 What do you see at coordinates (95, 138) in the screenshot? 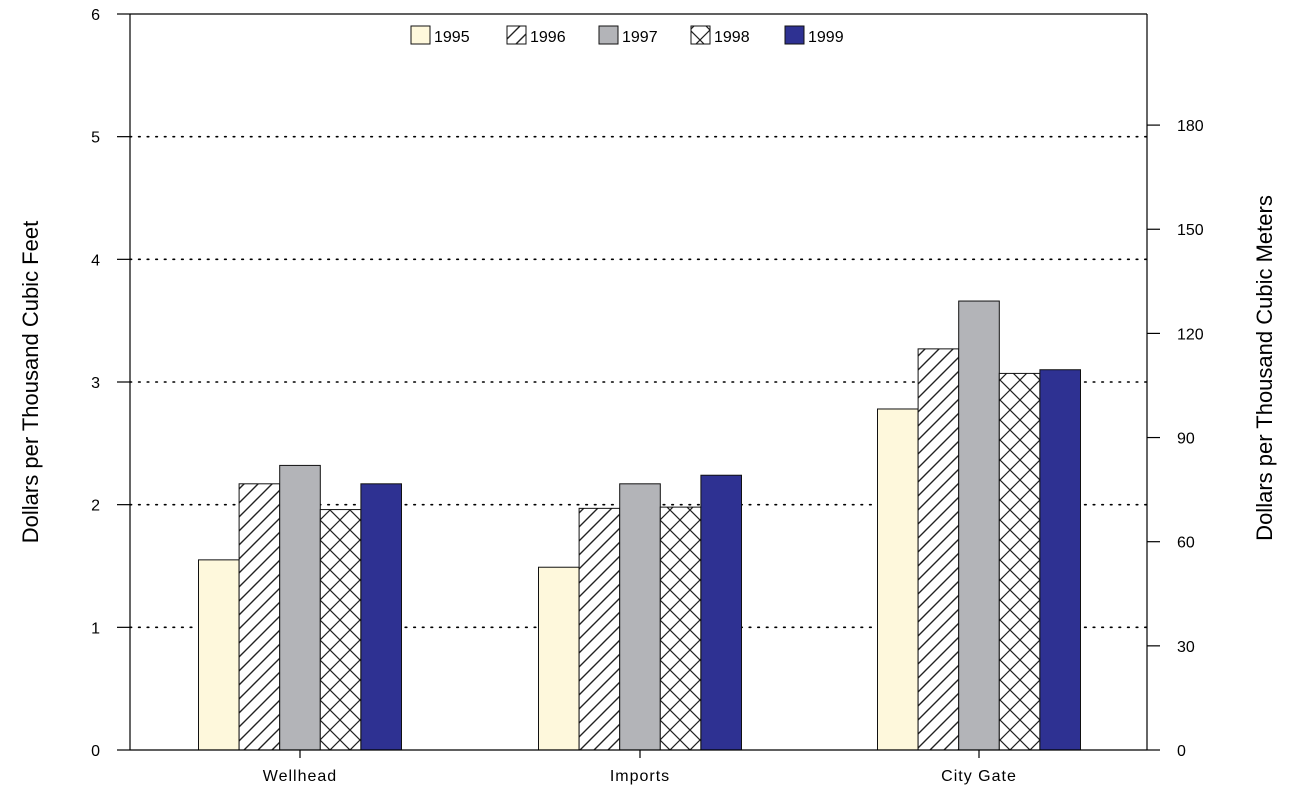
I see `y-tick-label: 5` at bounding box center [95, 138].